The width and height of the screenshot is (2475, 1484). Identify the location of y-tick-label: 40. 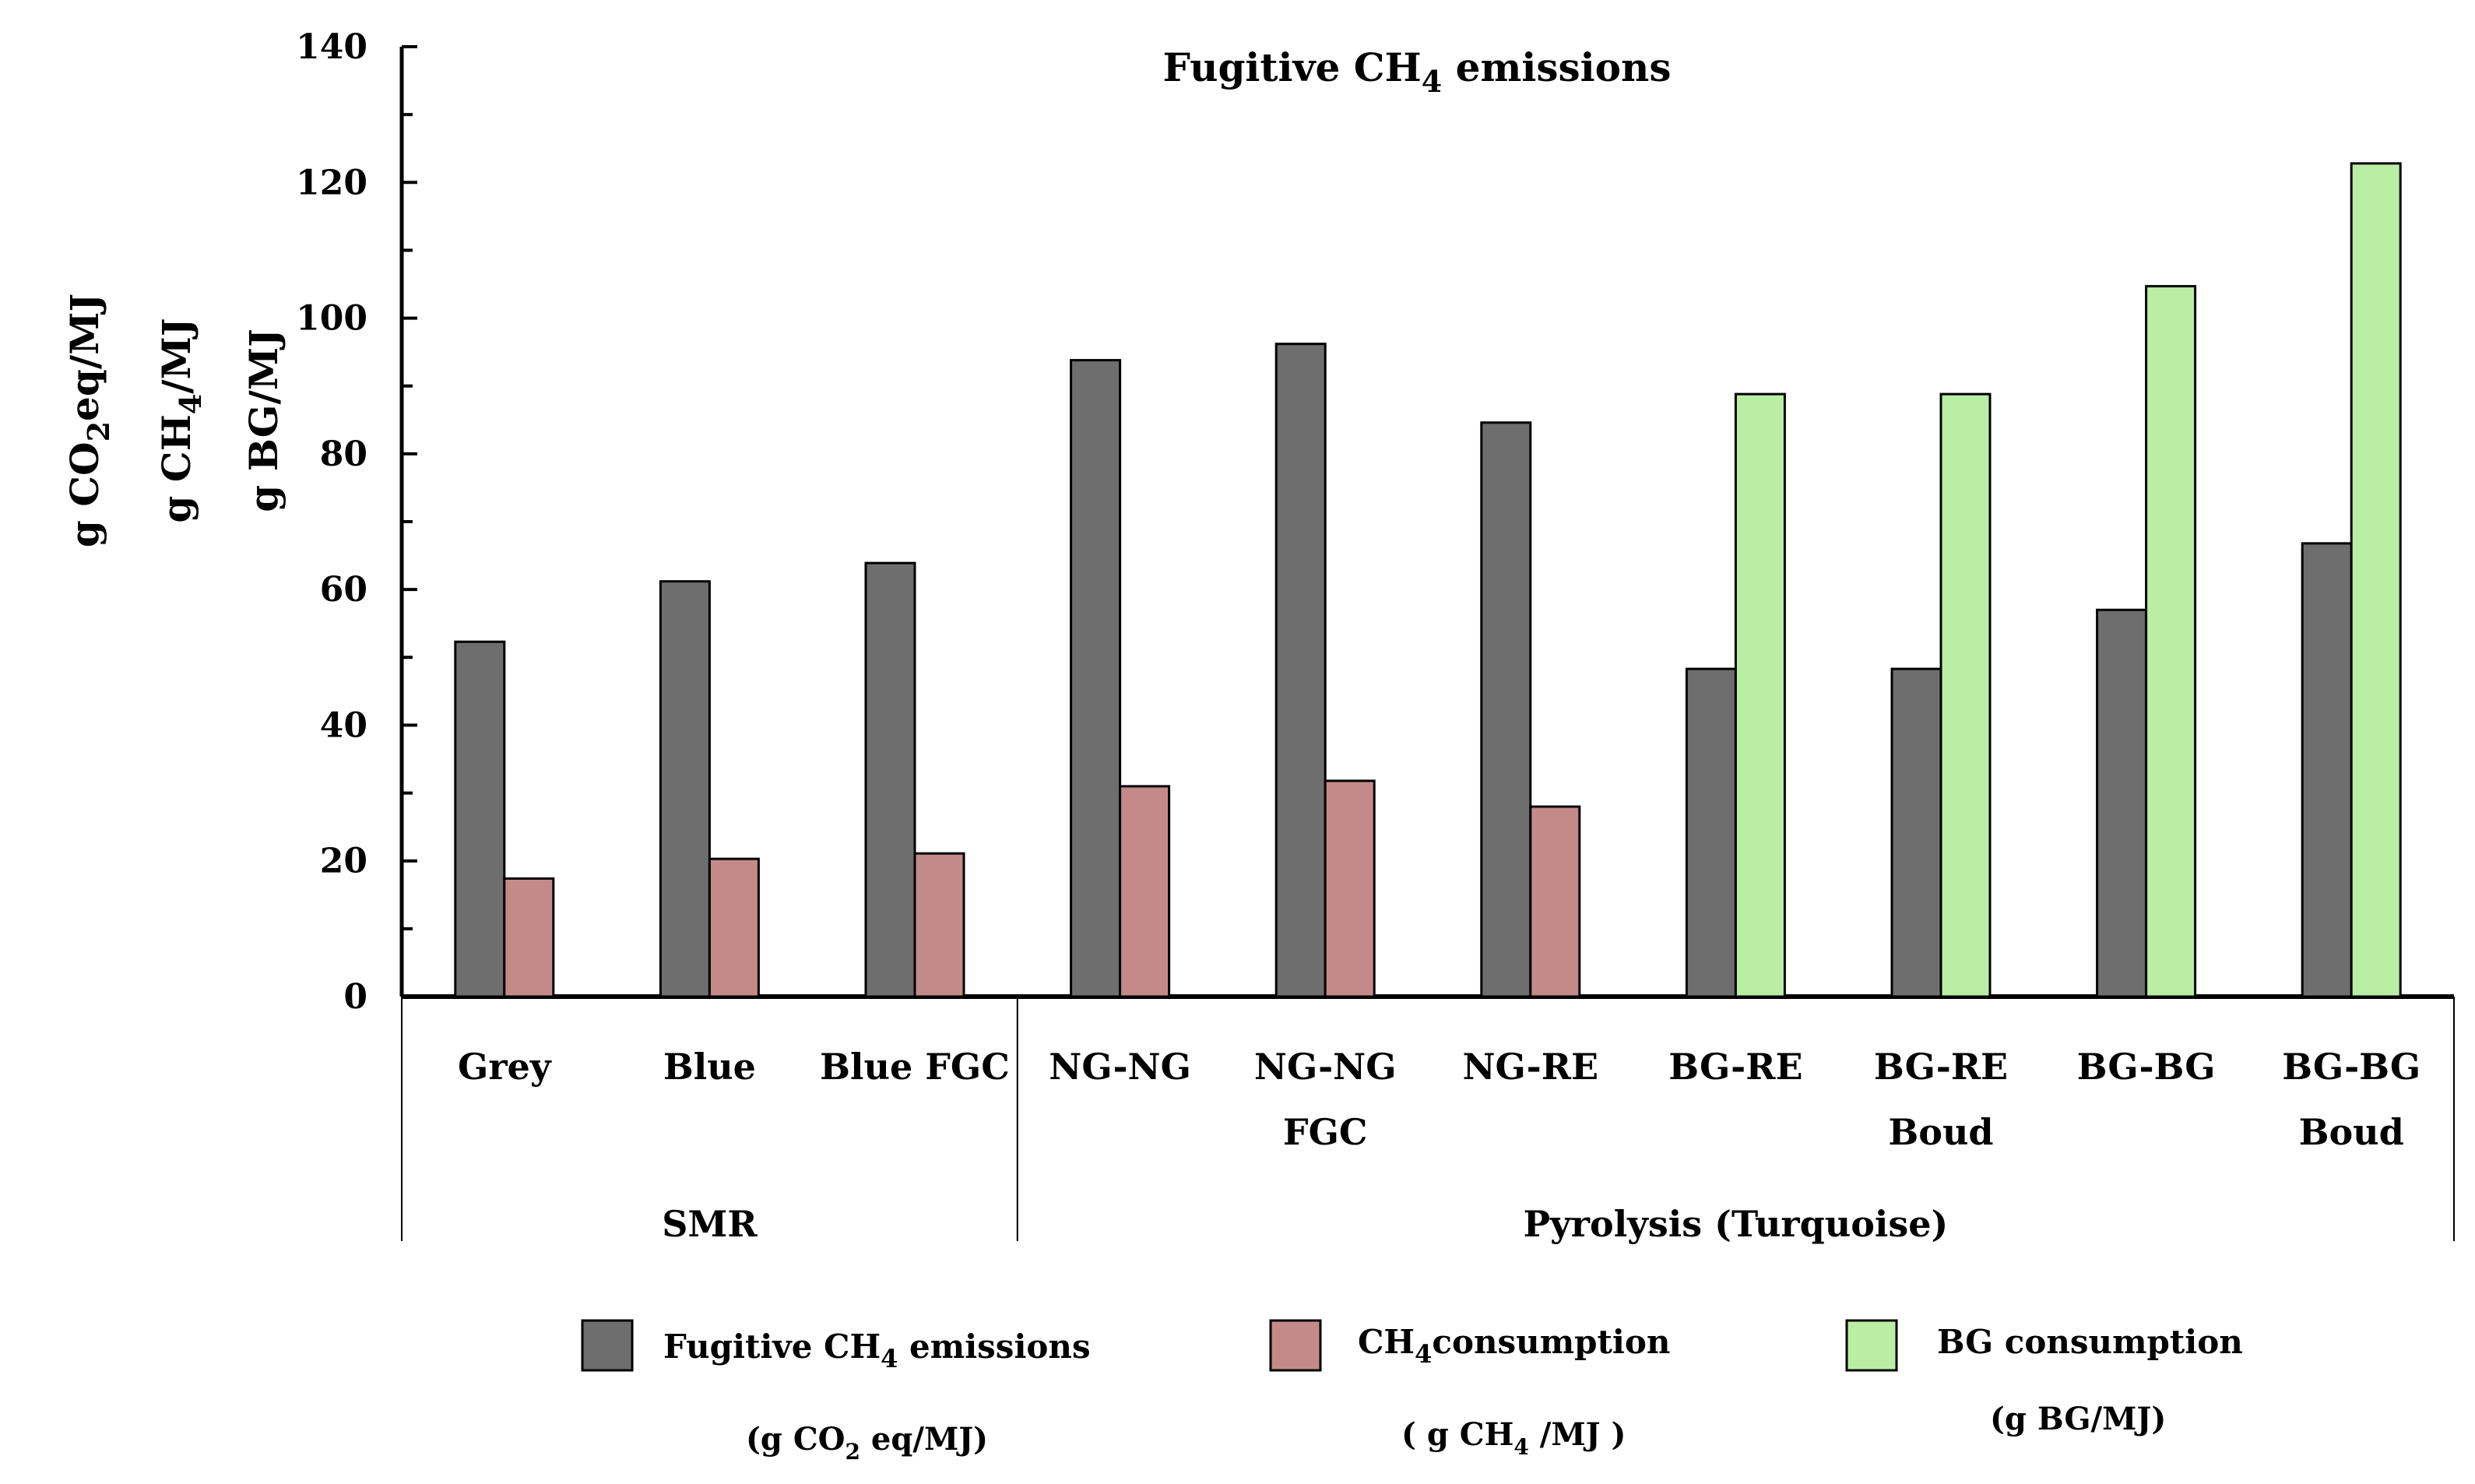
(344, 725).